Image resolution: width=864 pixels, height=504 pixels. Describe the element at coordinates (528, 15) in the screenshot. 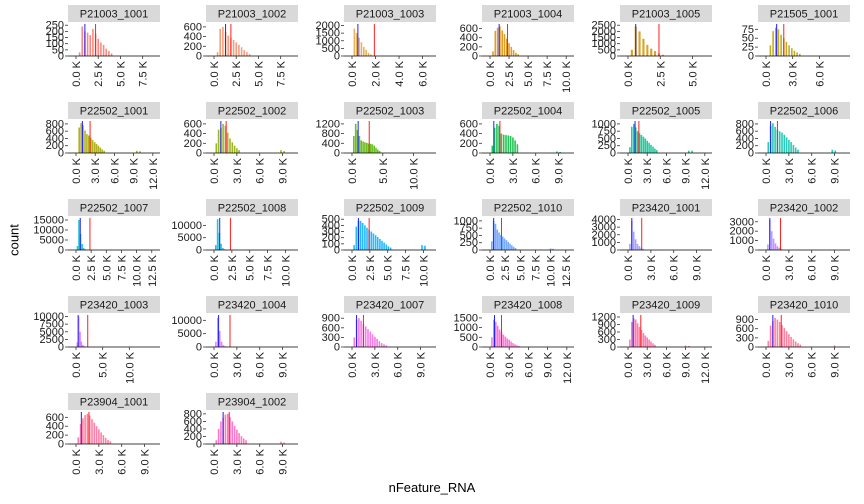

I see `facet-title: P21003_1004` at that location.